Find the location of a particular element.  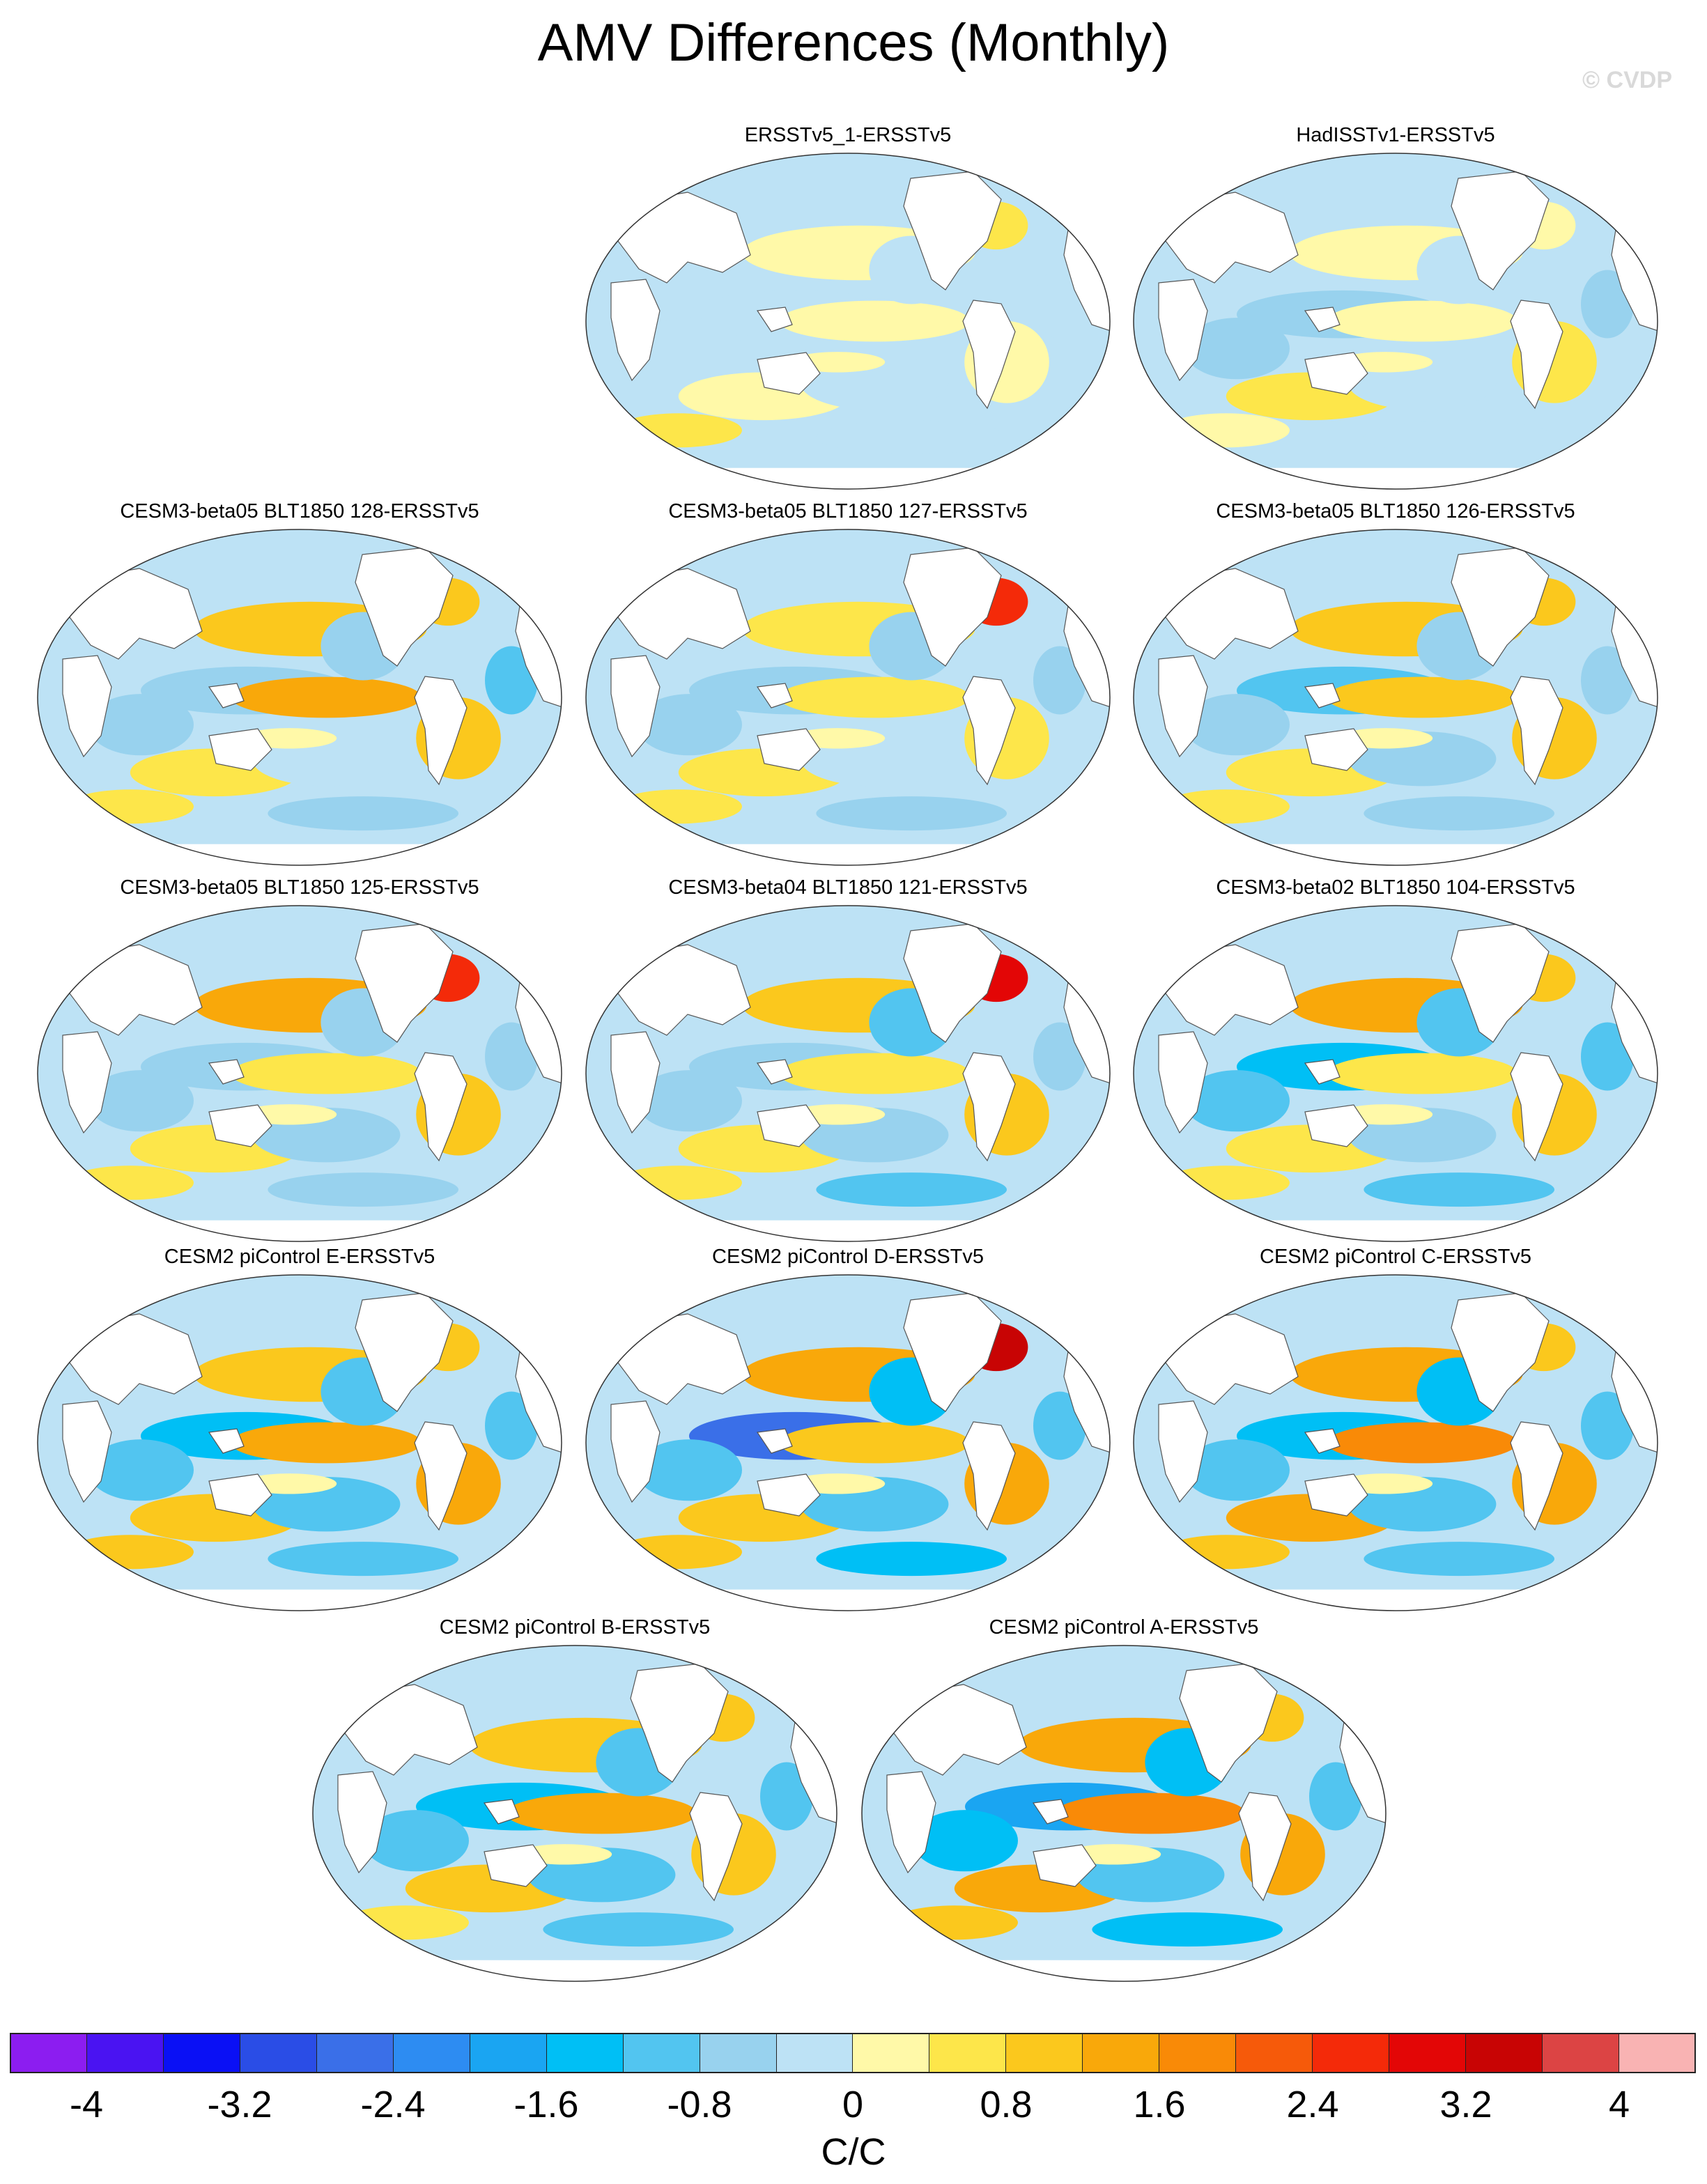

panel-title: CESM3-beta02 BLT1850 104-ERSSTv5 is located at coordinates (1395, 887).